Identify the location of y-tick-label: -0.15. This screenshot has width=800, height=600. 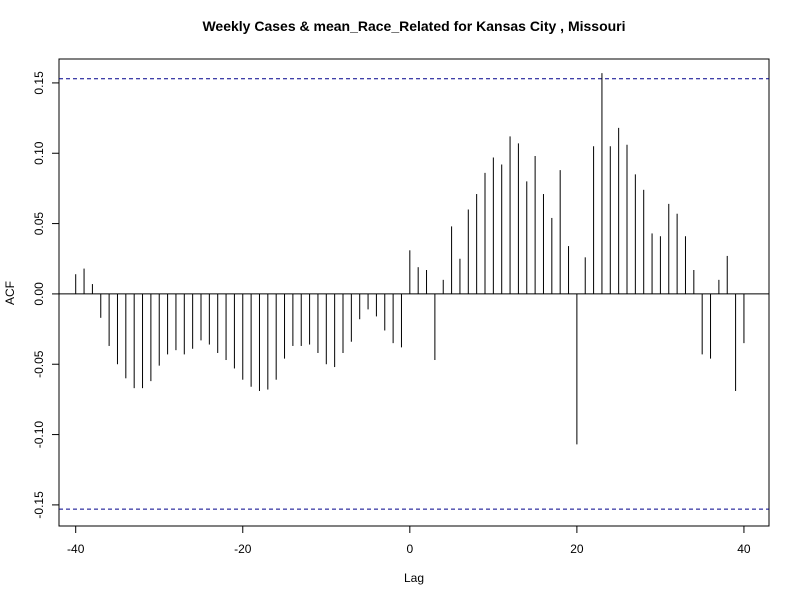
(39, 505).